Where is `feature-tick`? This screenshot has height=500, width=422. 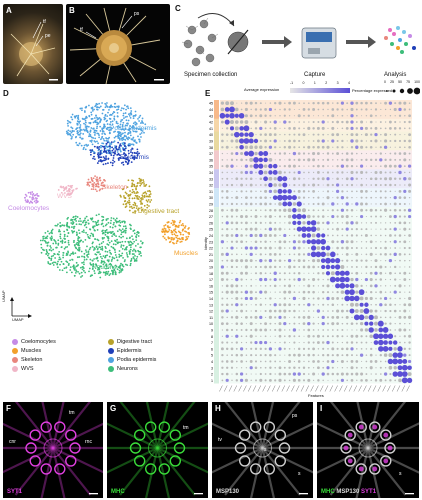
feature-tick is located at coordinates (259, 388).